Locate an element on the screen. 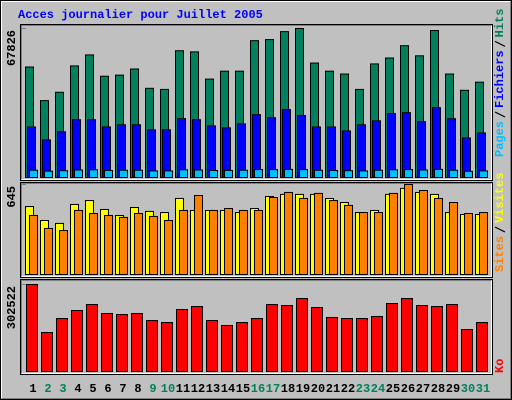 This screenshot has height=400, width=512. y-tick-label: 67826 is located at coordinates (12, 48).